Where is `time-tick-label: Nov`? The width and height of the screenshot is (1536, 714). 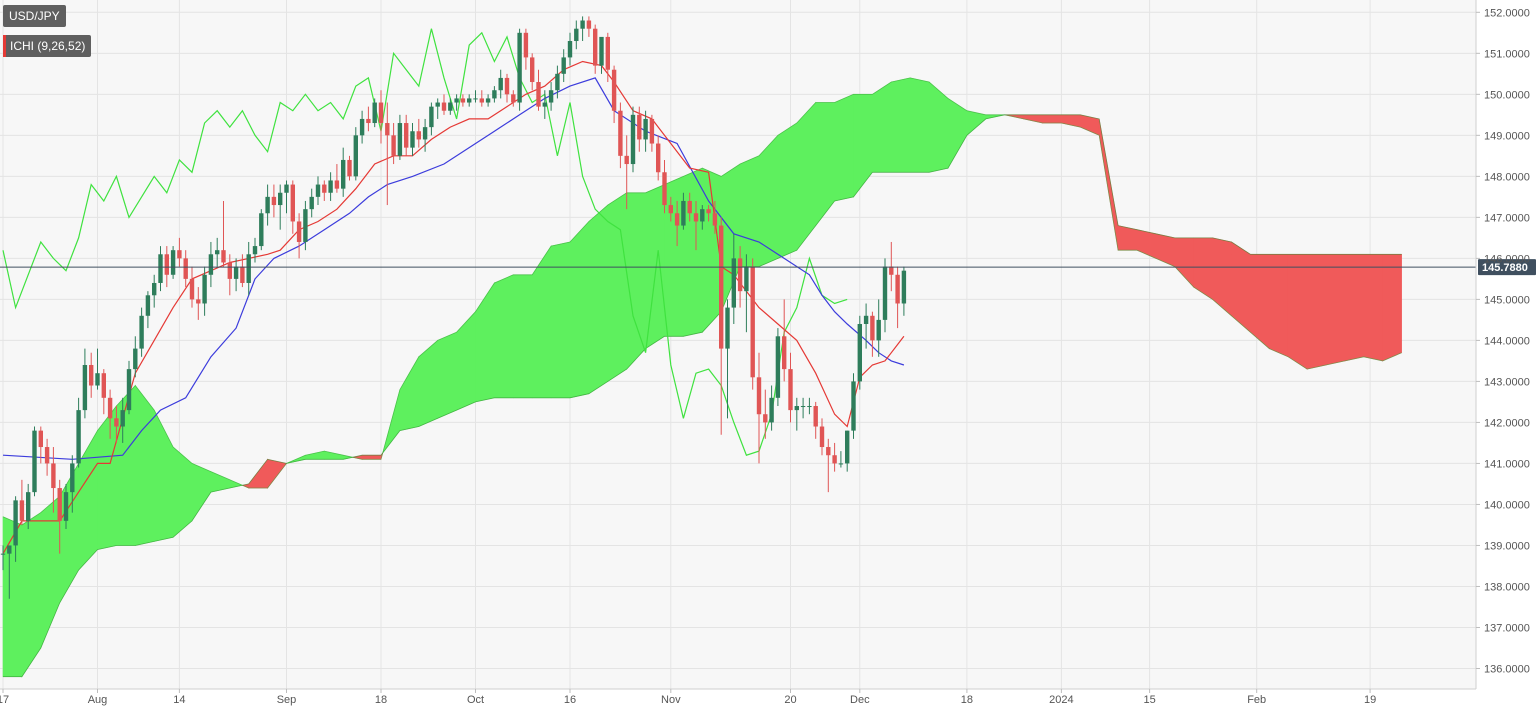 time-tick-label: Nov is located at coordinates (671, 700).